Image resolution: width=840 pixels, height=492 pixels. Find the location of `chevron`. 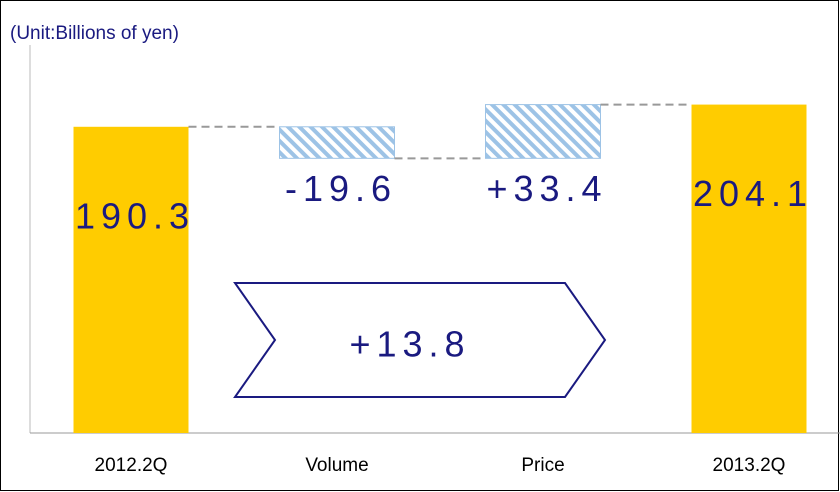

chevron is located at coordinates (420, 340).